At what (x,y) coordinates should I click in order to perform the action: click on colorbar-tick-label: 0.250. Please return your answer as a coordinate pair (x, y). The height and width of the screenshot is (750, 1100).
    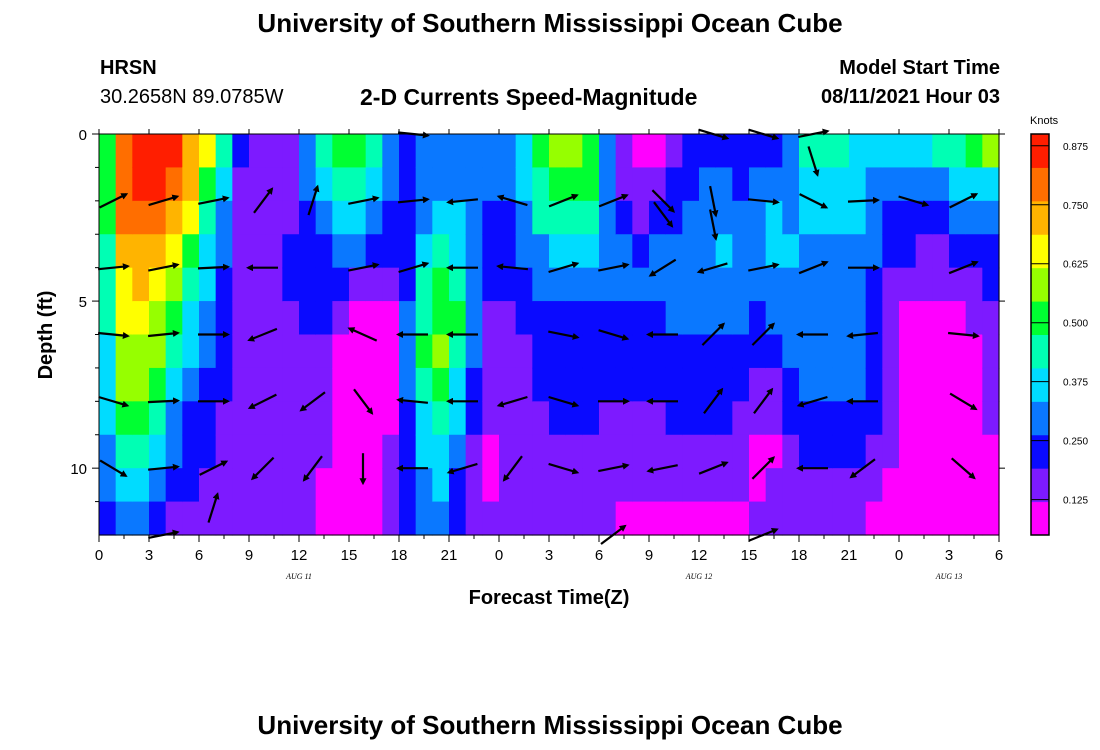
    Looking at the image, I should click on (1075, 442).